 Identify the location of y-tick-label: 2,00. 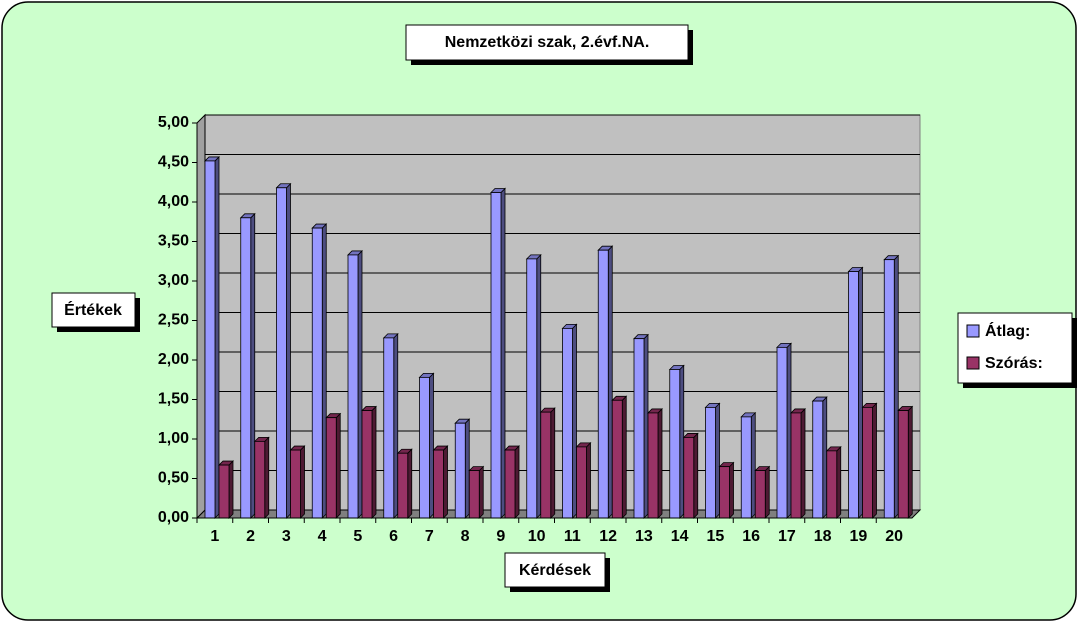
(173, 359).